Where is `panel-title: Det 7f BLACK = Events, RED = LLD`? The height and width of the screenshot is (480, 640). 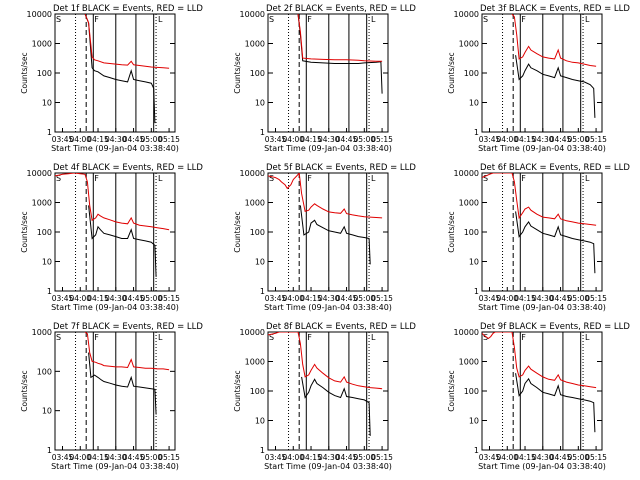
panel-title: Det 7f BLACK = Events, RED = LLD is located at coordinates (128, 327).